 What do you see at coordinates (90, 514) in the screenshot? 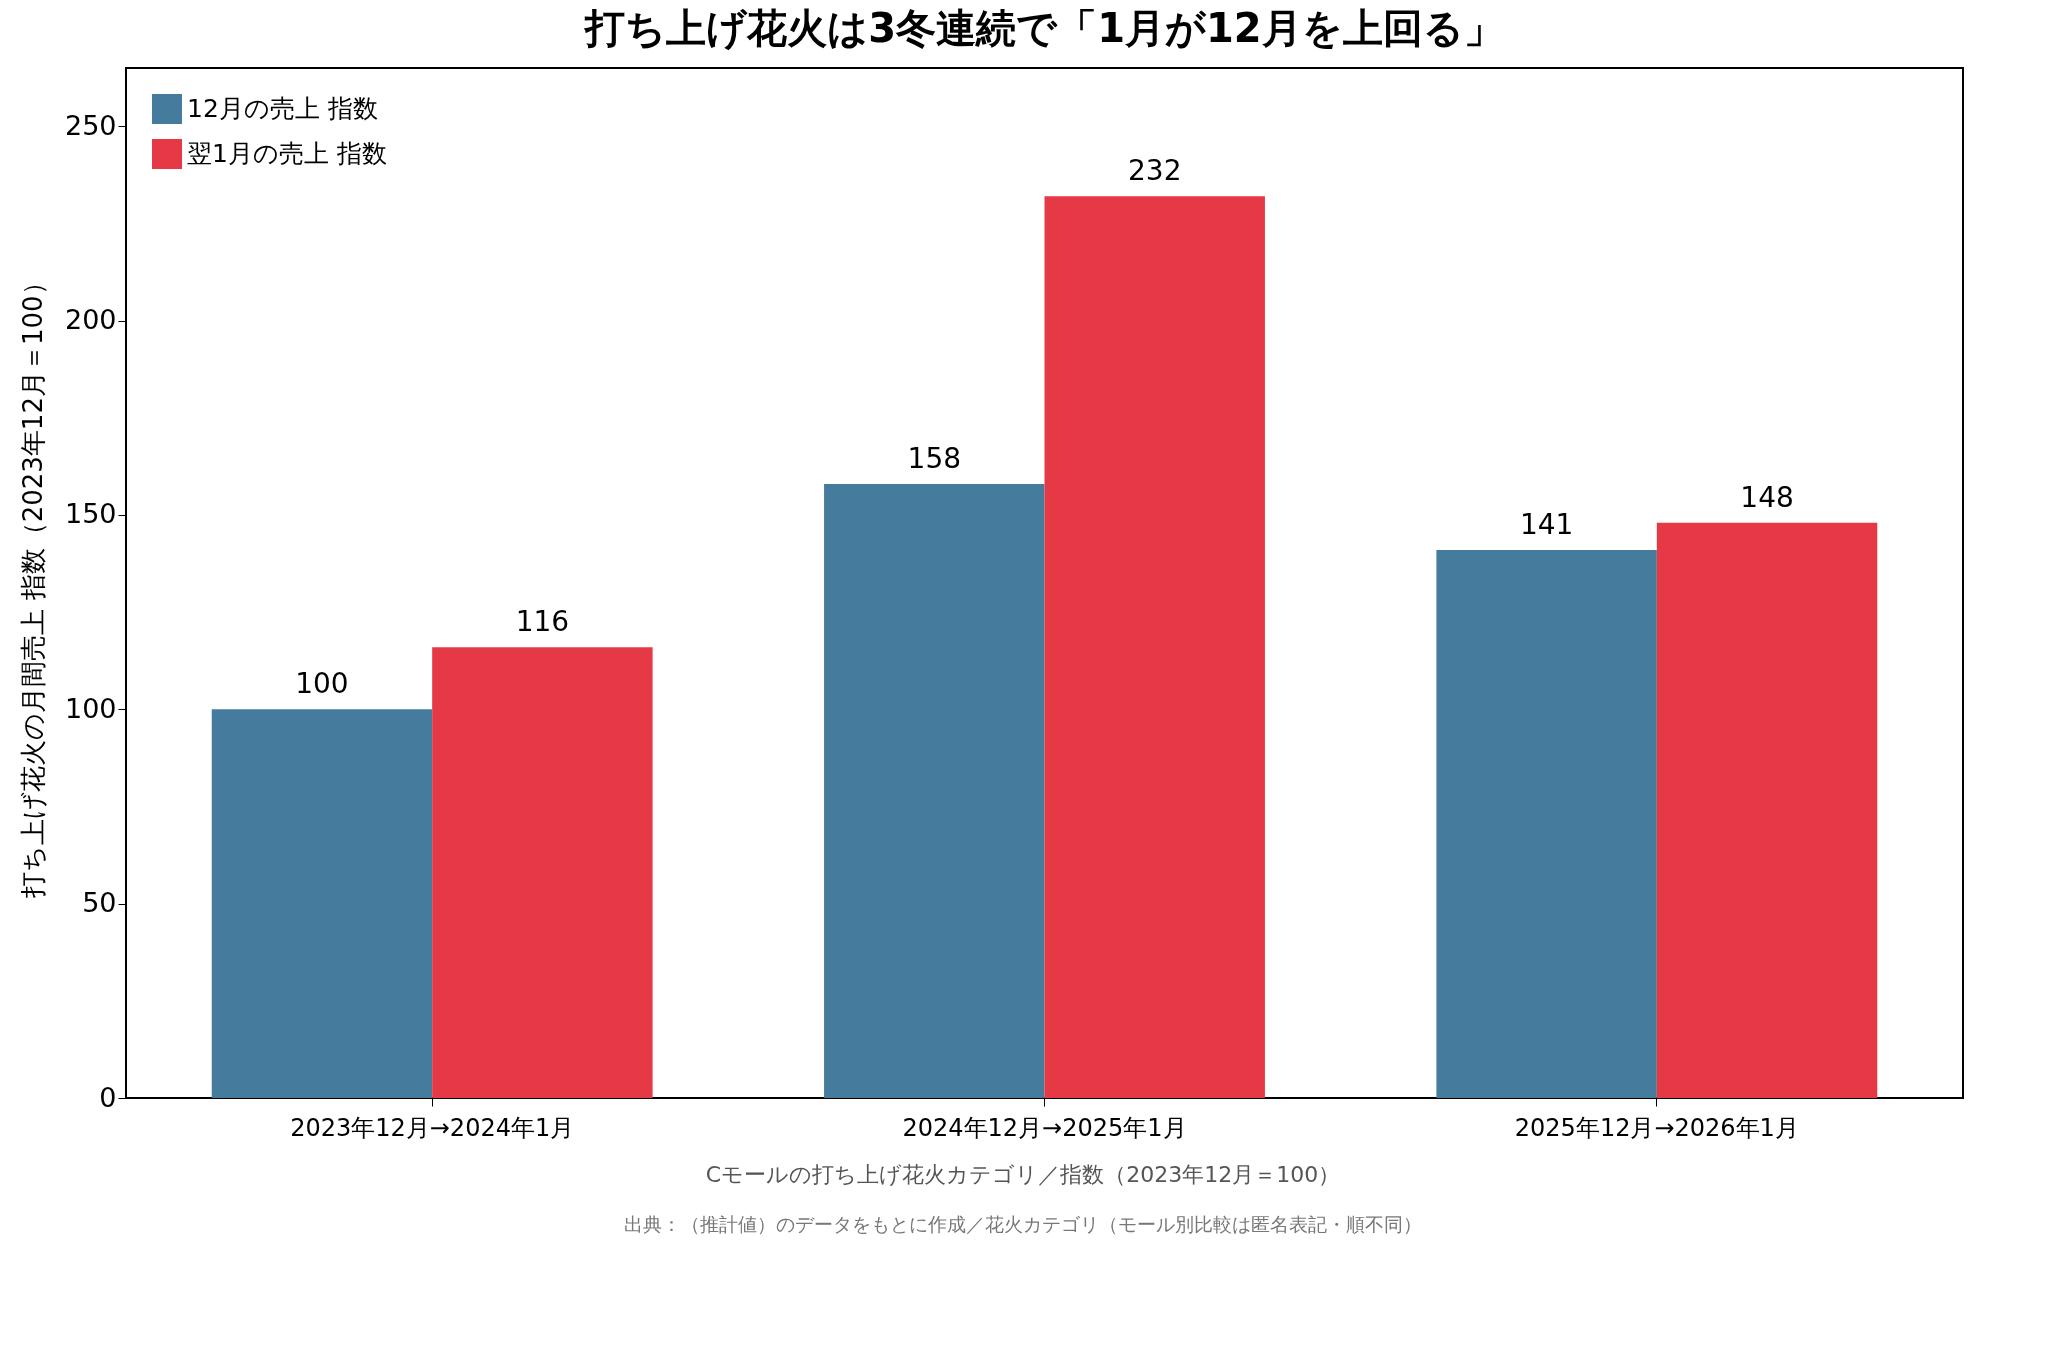
I see `y-tick-label: 150` at bounding box center [90, 514].